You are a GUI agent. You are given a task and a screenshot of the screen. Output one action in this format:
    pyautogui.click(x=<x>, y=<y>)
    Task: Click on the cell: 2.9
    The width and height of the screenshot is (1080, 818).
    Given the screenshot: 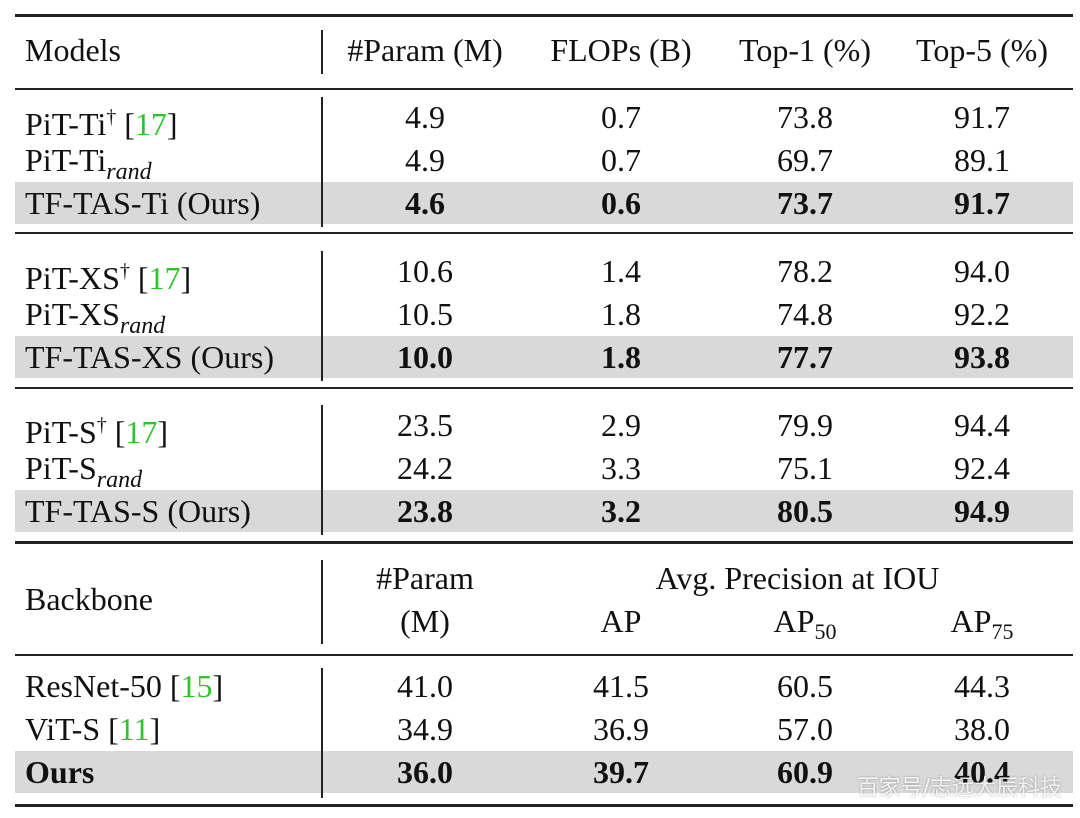 What is the action you would take?
    pyautogui.click(x=621, y=425)
    